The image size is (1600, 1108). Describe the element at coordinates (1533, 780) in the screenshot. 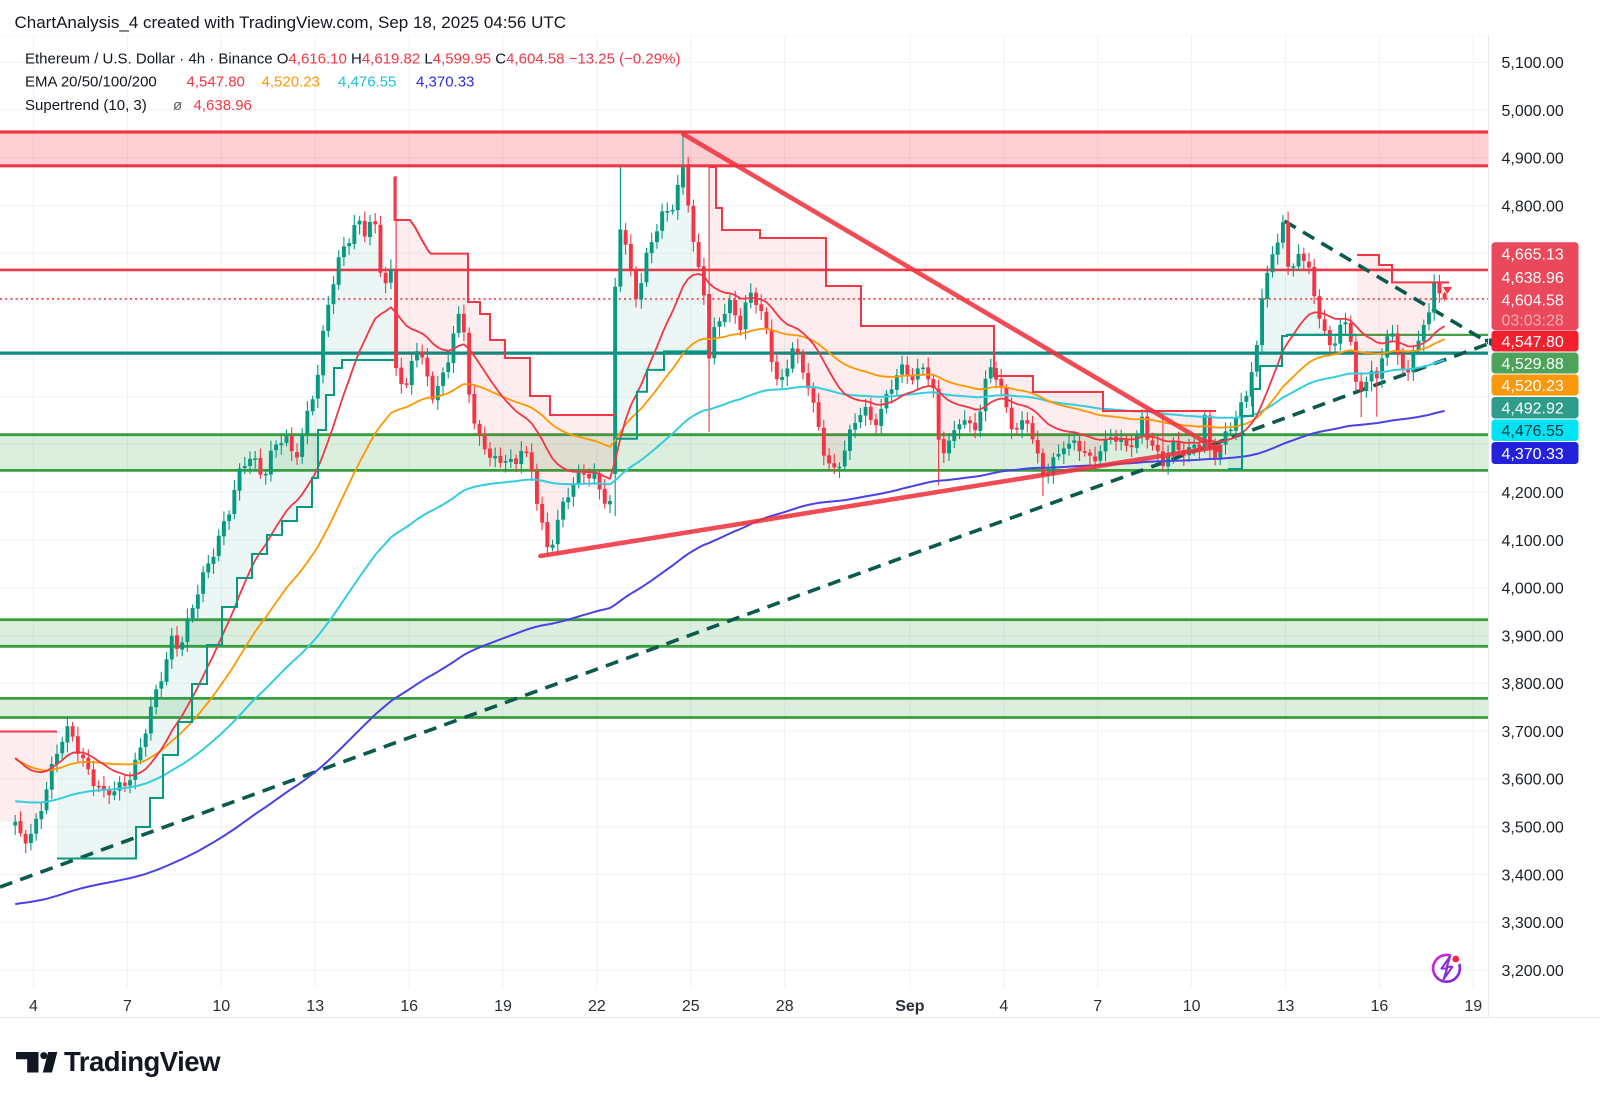

I see `svg-text: 3,600.00` at that location.